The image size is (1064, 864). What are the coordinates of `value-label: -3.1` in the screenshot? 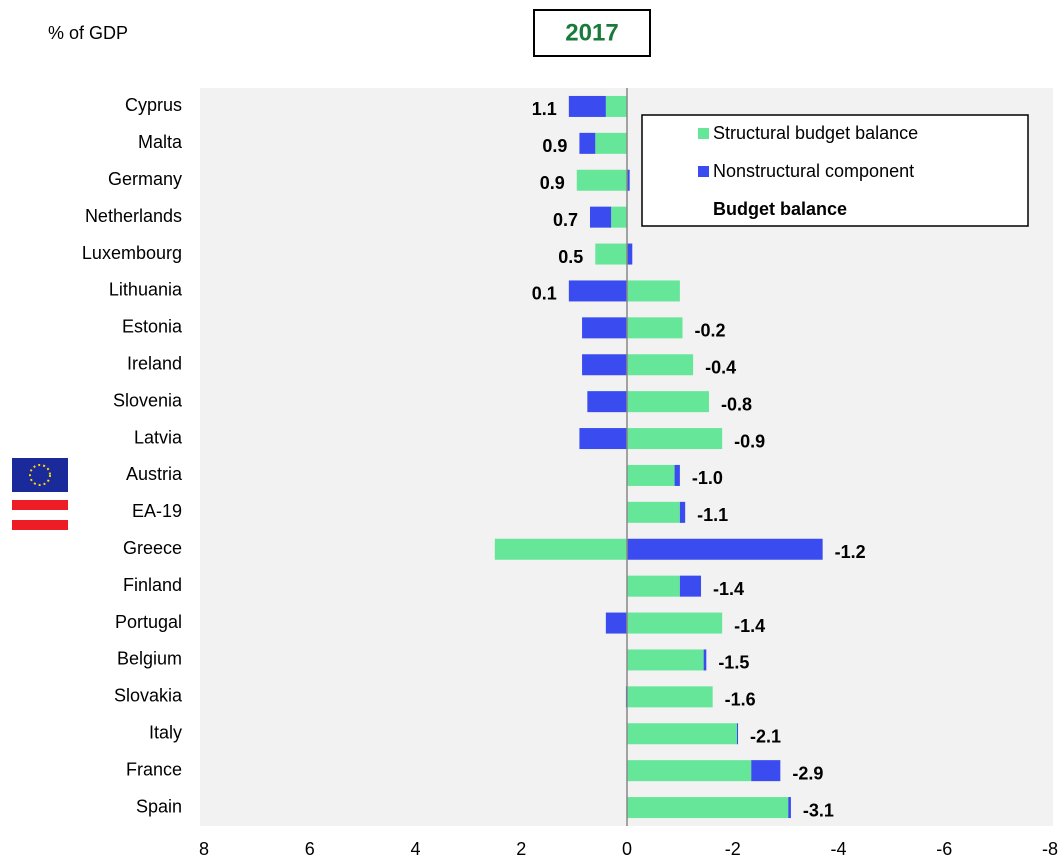 It's located at (818, 810).